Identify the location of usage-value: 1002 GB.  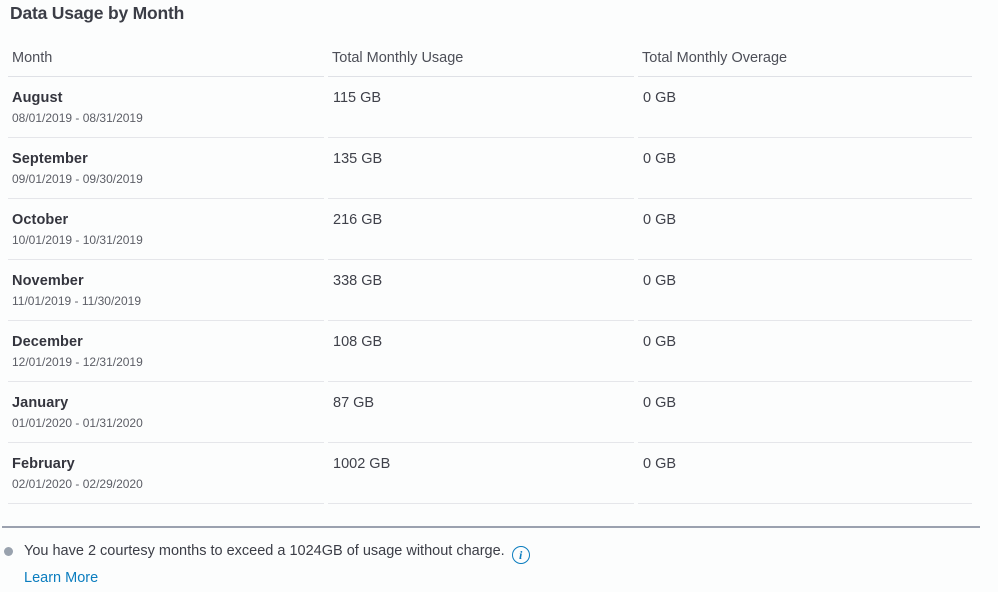
(481, 473).